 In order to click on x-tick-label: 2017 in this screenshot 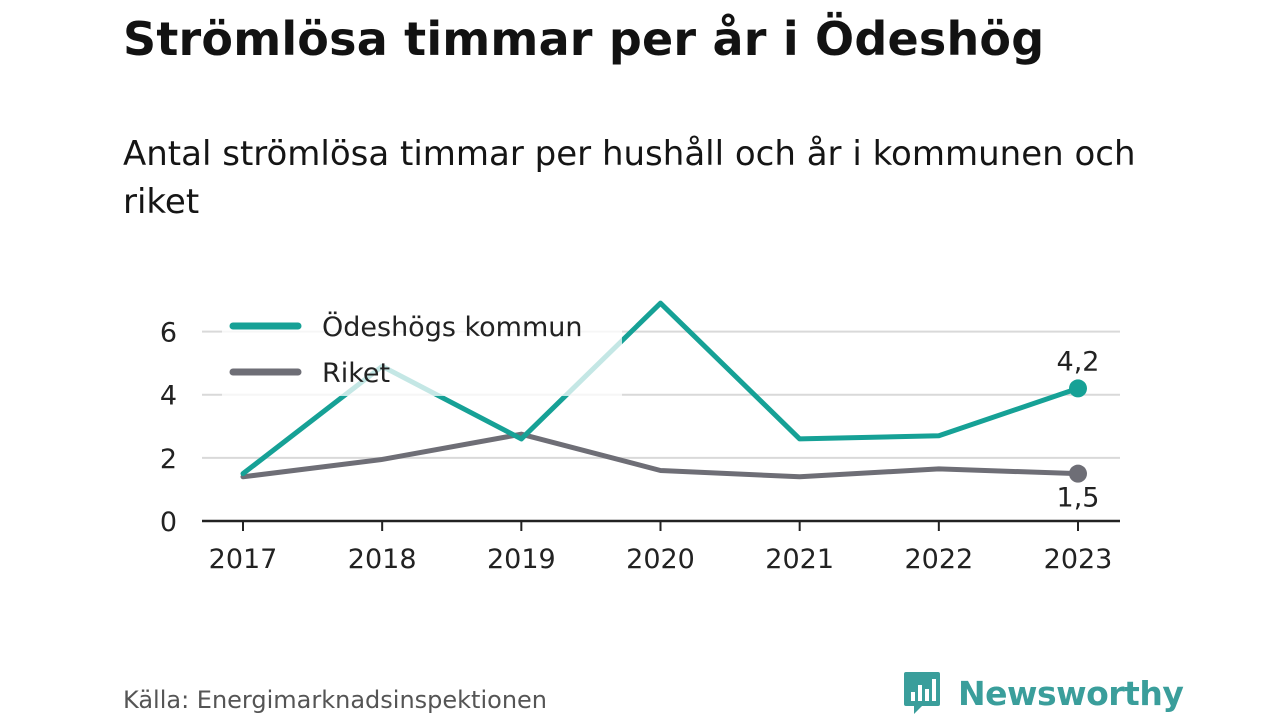, I will do `click(243, 559)`.